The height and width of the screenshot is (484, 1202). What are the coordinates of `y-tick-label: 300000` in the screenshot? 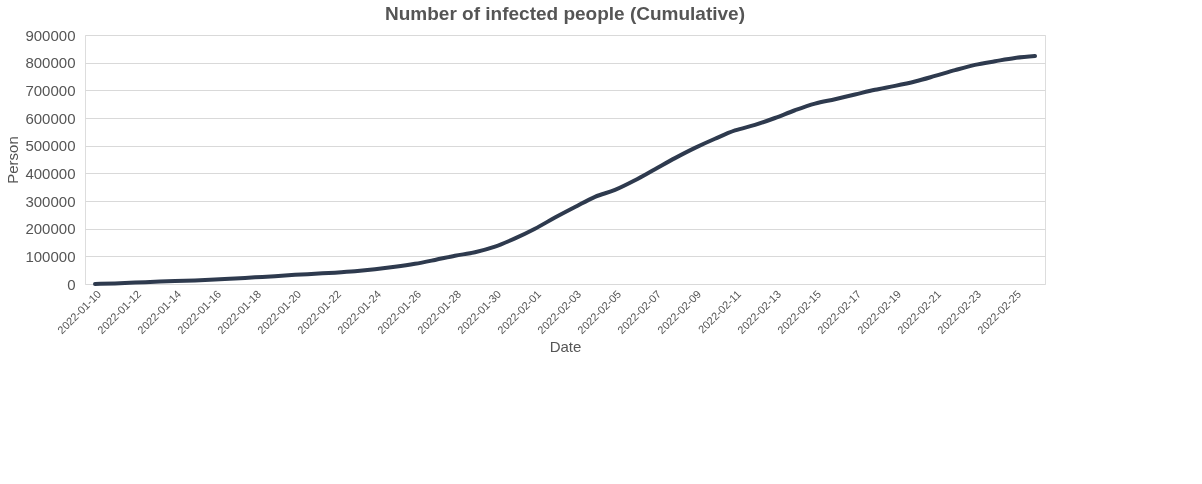 It's located at (50, 201).